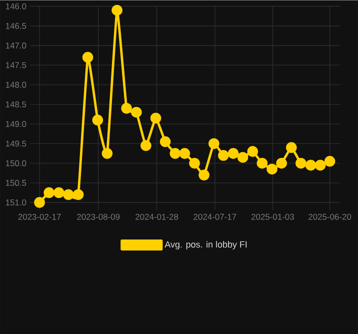  What do you see at coordinates (215, 217) in the screenshot?
I see `x-tick-label: 2024-07-17` at bounding box center [215, 217].